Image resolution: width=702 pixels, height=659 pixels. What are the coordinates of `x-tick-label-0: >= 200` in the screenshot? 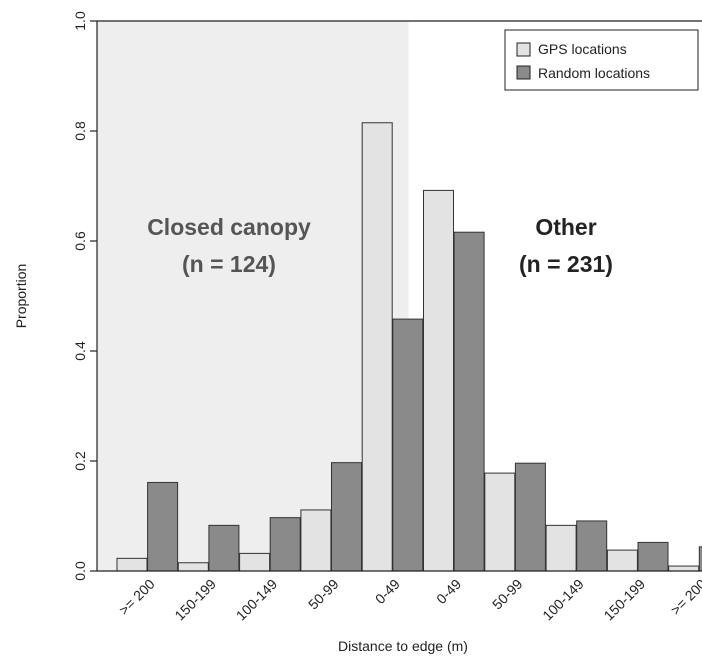 It's located at (137, 597).